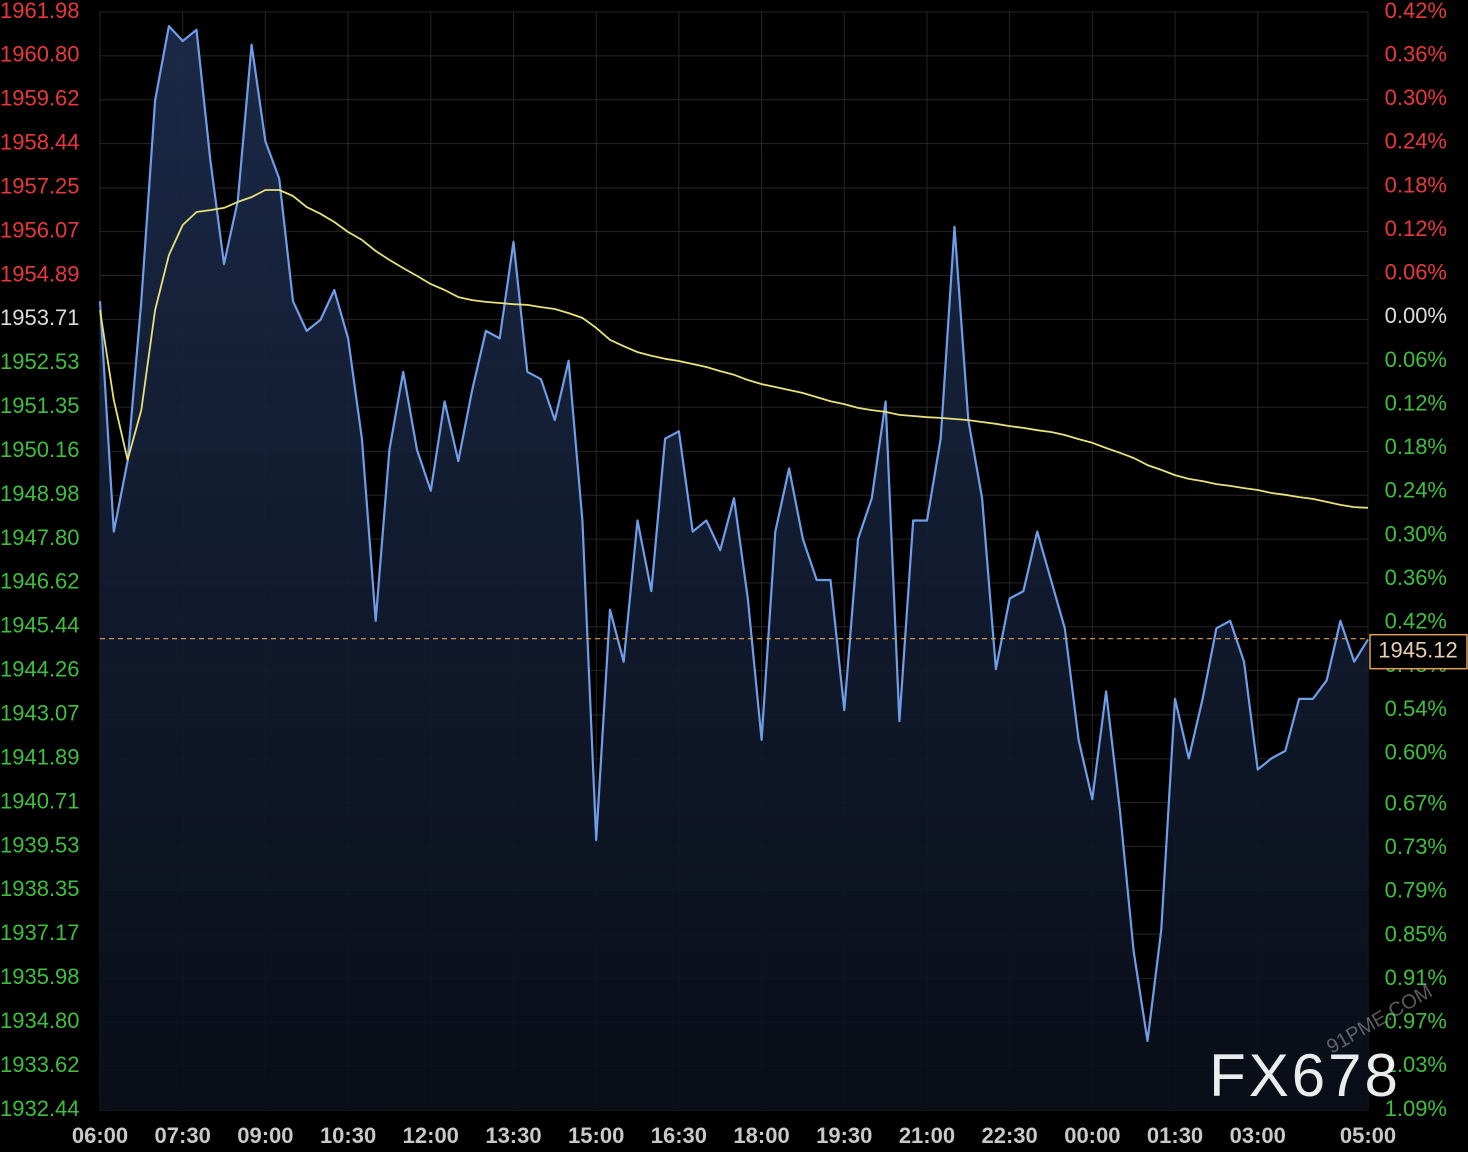 The height and width of the screenshot is (1152, 1468). I want to click on y-tick-label: 1932.44, so click(40, 1108).